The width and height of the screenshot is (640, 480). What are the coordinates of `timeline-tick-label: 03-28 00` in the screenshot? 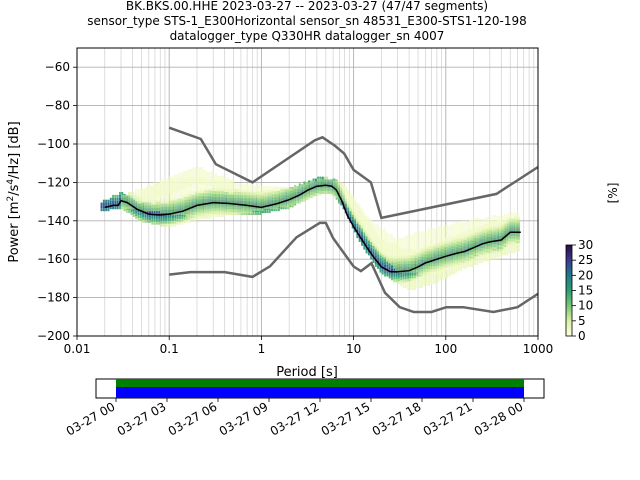 It's located at (499, 418).